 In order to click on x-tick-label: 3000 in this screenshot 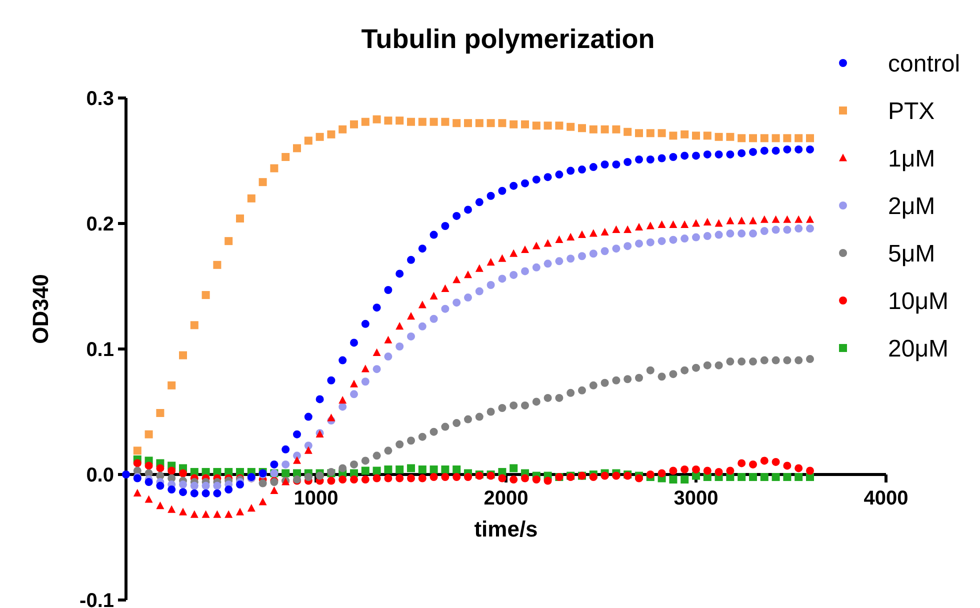, I will do `click(696, 499)`.